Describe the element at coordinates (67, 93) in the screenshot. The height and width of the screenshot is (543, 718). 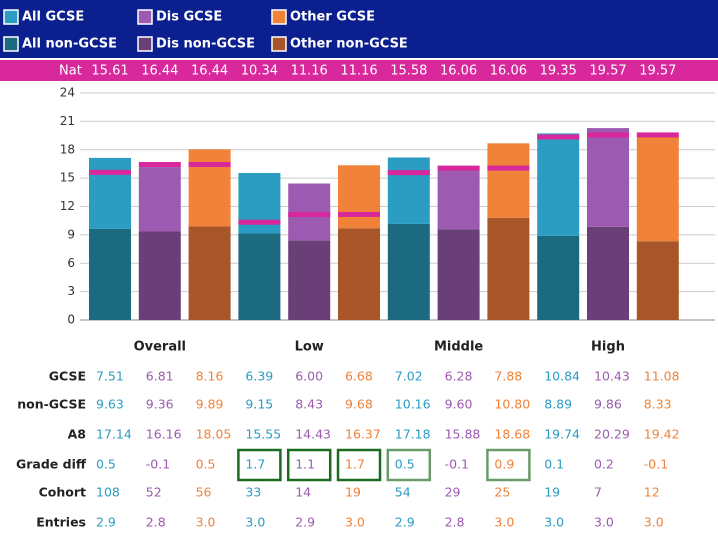
I see `y-tick-label: 24` at that location.